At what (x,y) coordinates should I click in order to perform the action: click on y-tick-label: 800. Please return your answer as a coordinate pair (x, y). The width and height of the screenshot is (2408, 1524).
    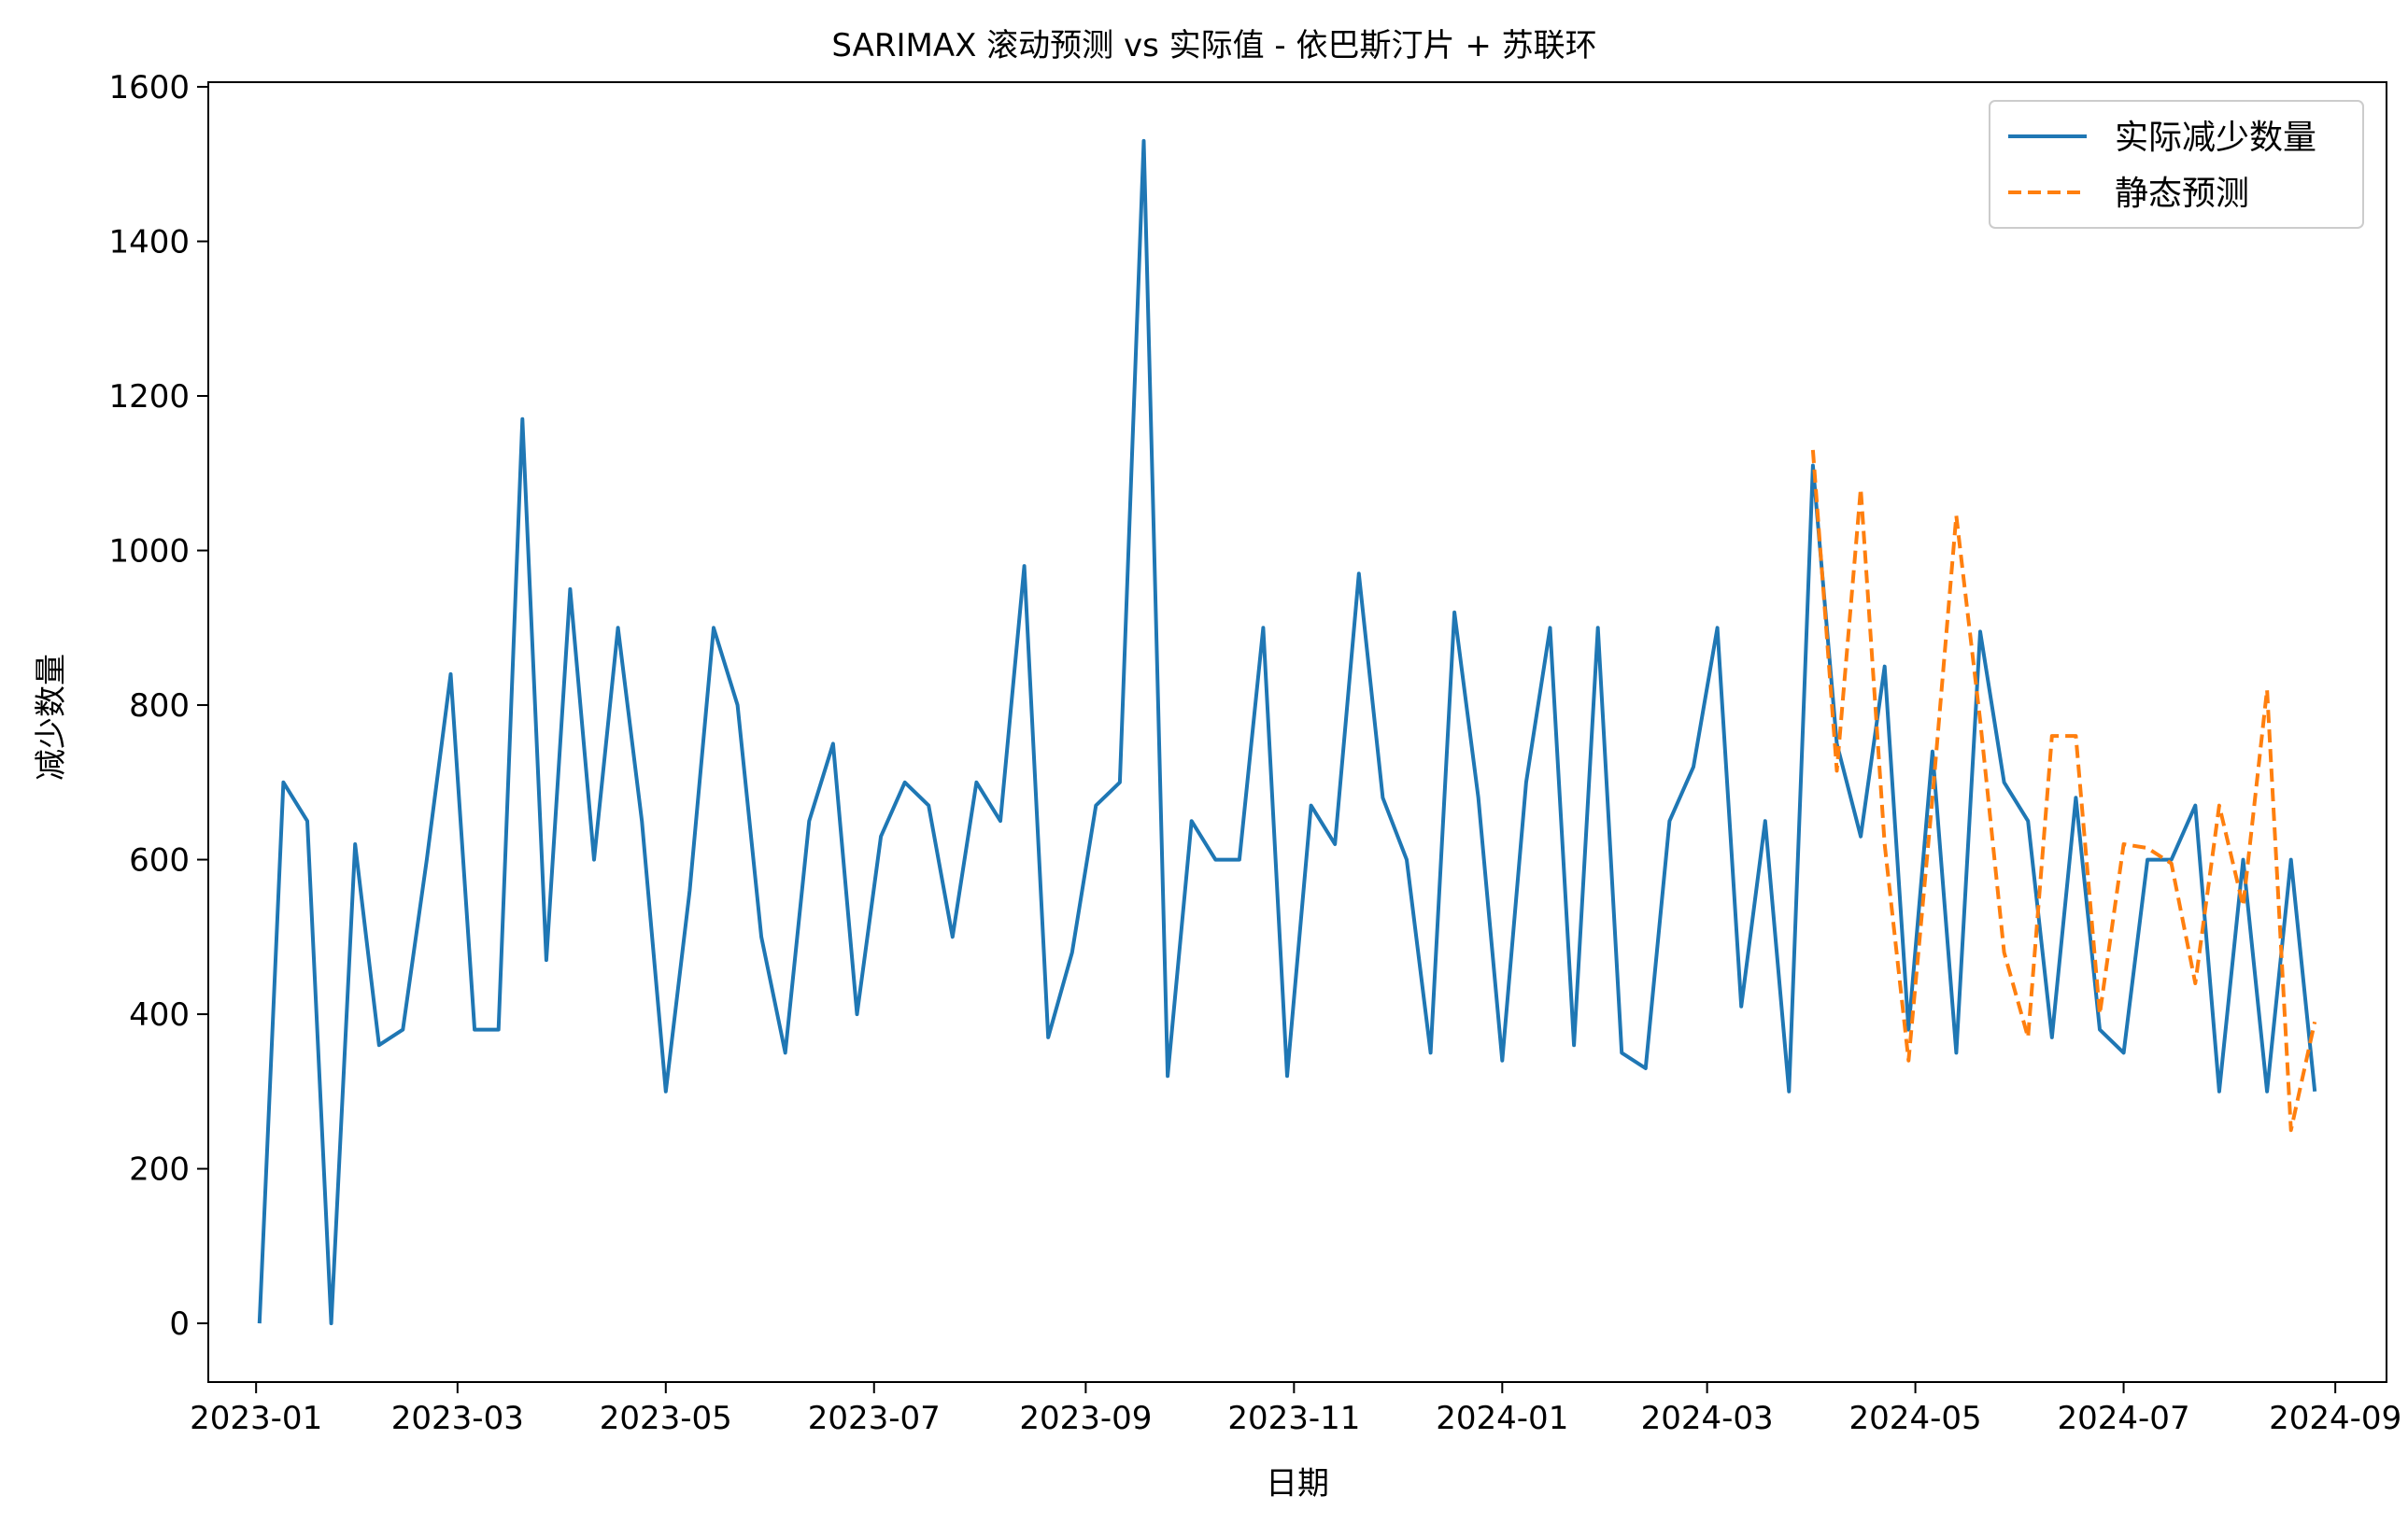
    Looking at the image, I should click on (159, 706).